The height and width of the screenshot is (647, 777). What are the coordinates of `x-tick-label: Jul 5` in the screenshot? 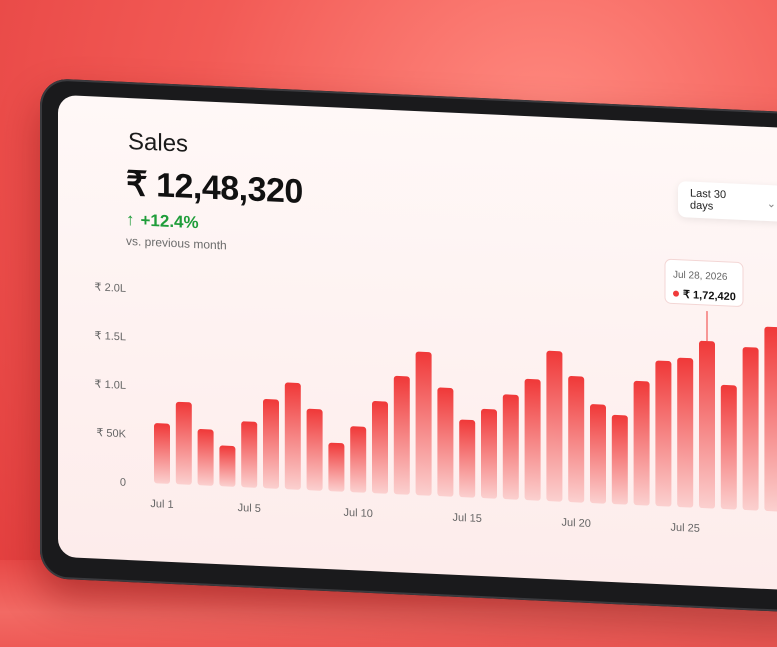 It's located at (249, 508).